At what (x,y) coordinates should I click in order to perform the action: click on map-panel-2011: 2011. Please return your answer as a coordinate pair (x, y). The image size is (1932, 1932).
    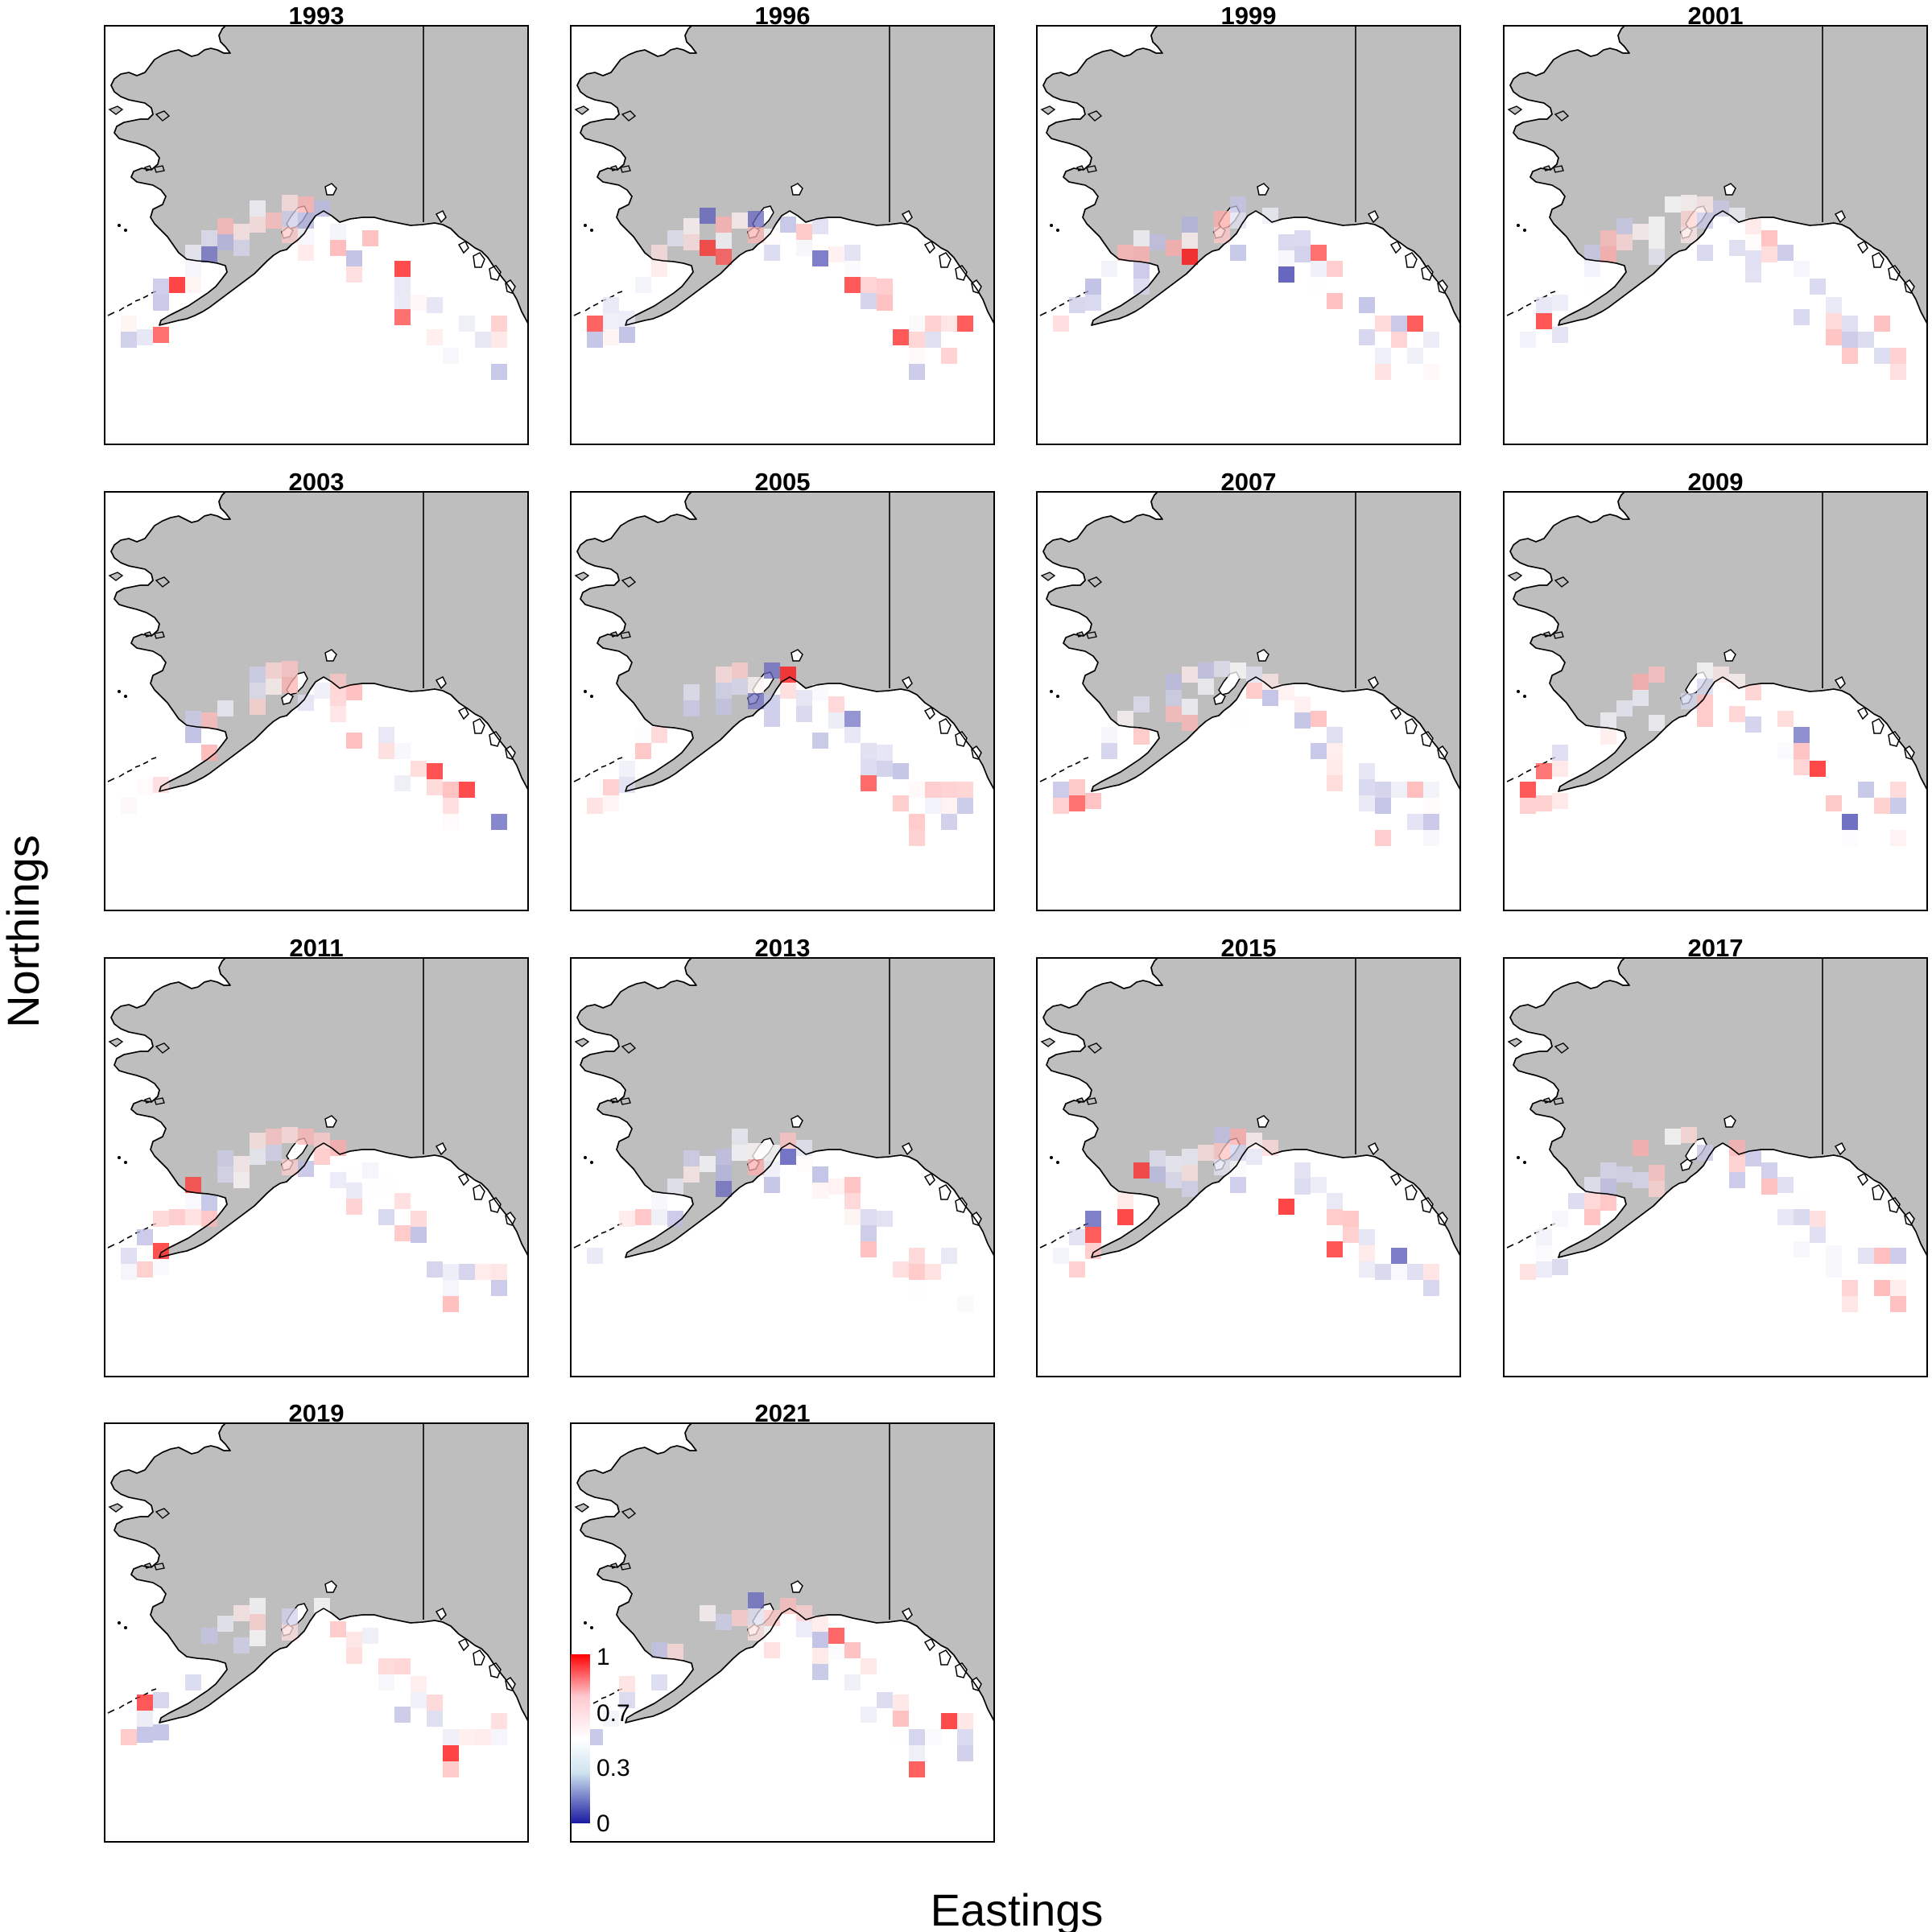
    Looking at the image, I should click on (316, 1155).